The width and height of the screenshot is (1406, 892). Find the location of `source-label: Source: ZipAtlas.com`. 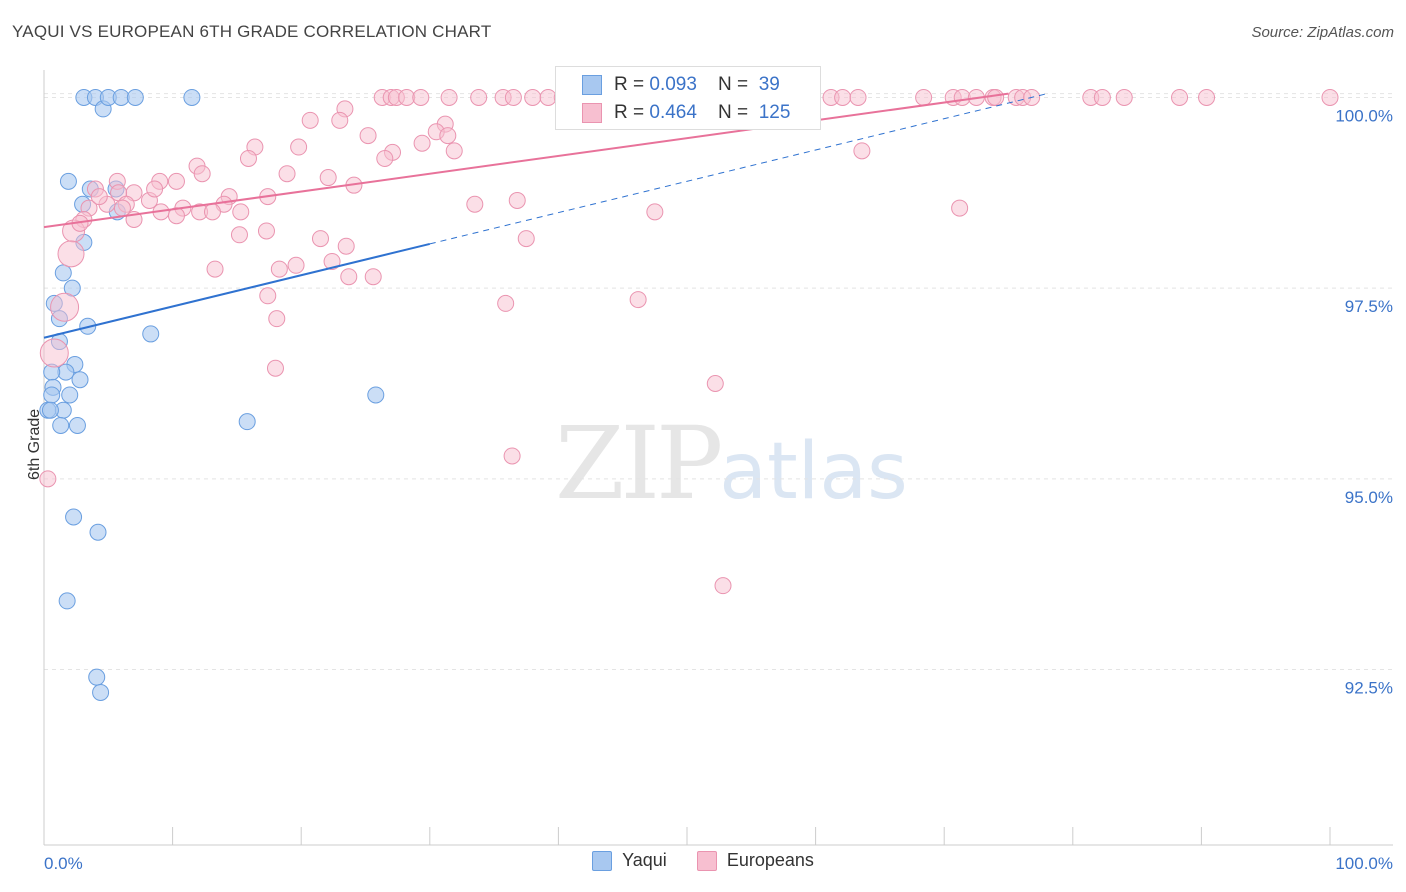

source-label: Source: ZipAtlas.com is located at coordinates (1322, 32).